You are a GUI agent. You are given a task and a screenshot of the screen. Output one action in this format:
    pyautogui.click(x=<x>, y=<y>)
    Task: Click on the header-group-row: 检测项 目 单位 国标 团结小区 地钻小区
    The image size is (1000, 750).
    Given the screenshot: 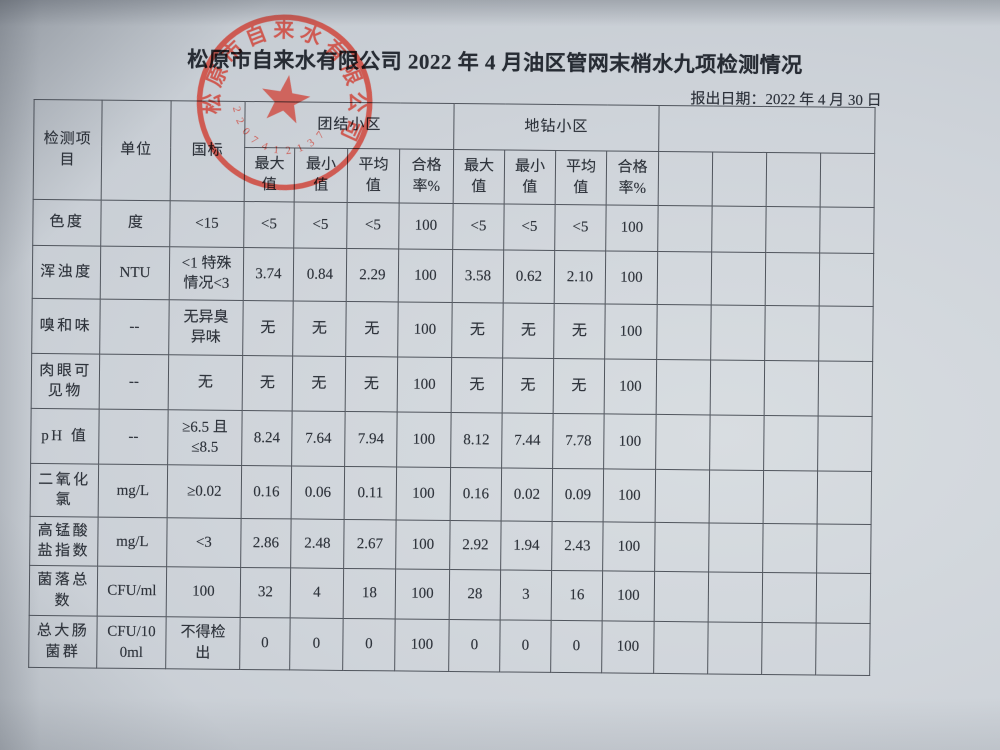 What is the action you would take?
    pyautogui.click(x=454, y=150)
    